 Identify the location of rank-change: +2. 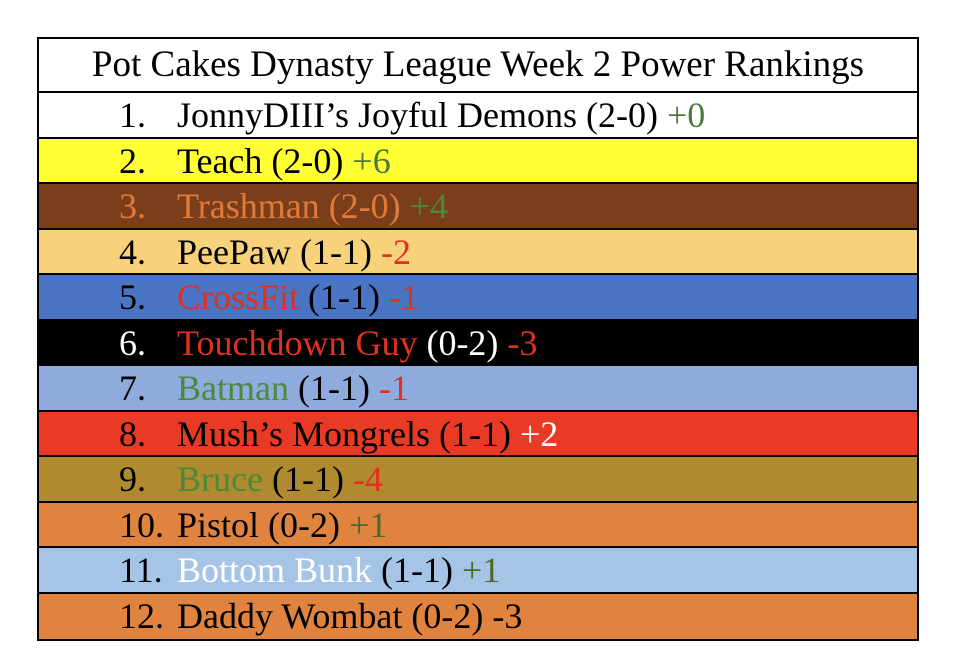
(539, 433).